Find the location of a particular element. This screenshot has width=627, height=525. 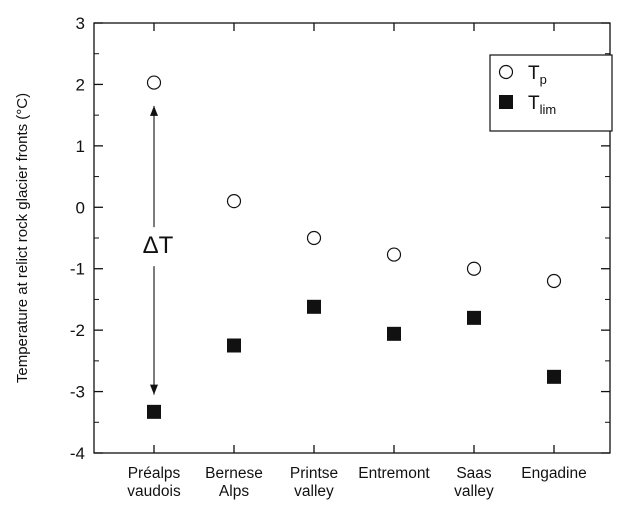

y-tick-label: 3 is located at coordinates (80, 23).